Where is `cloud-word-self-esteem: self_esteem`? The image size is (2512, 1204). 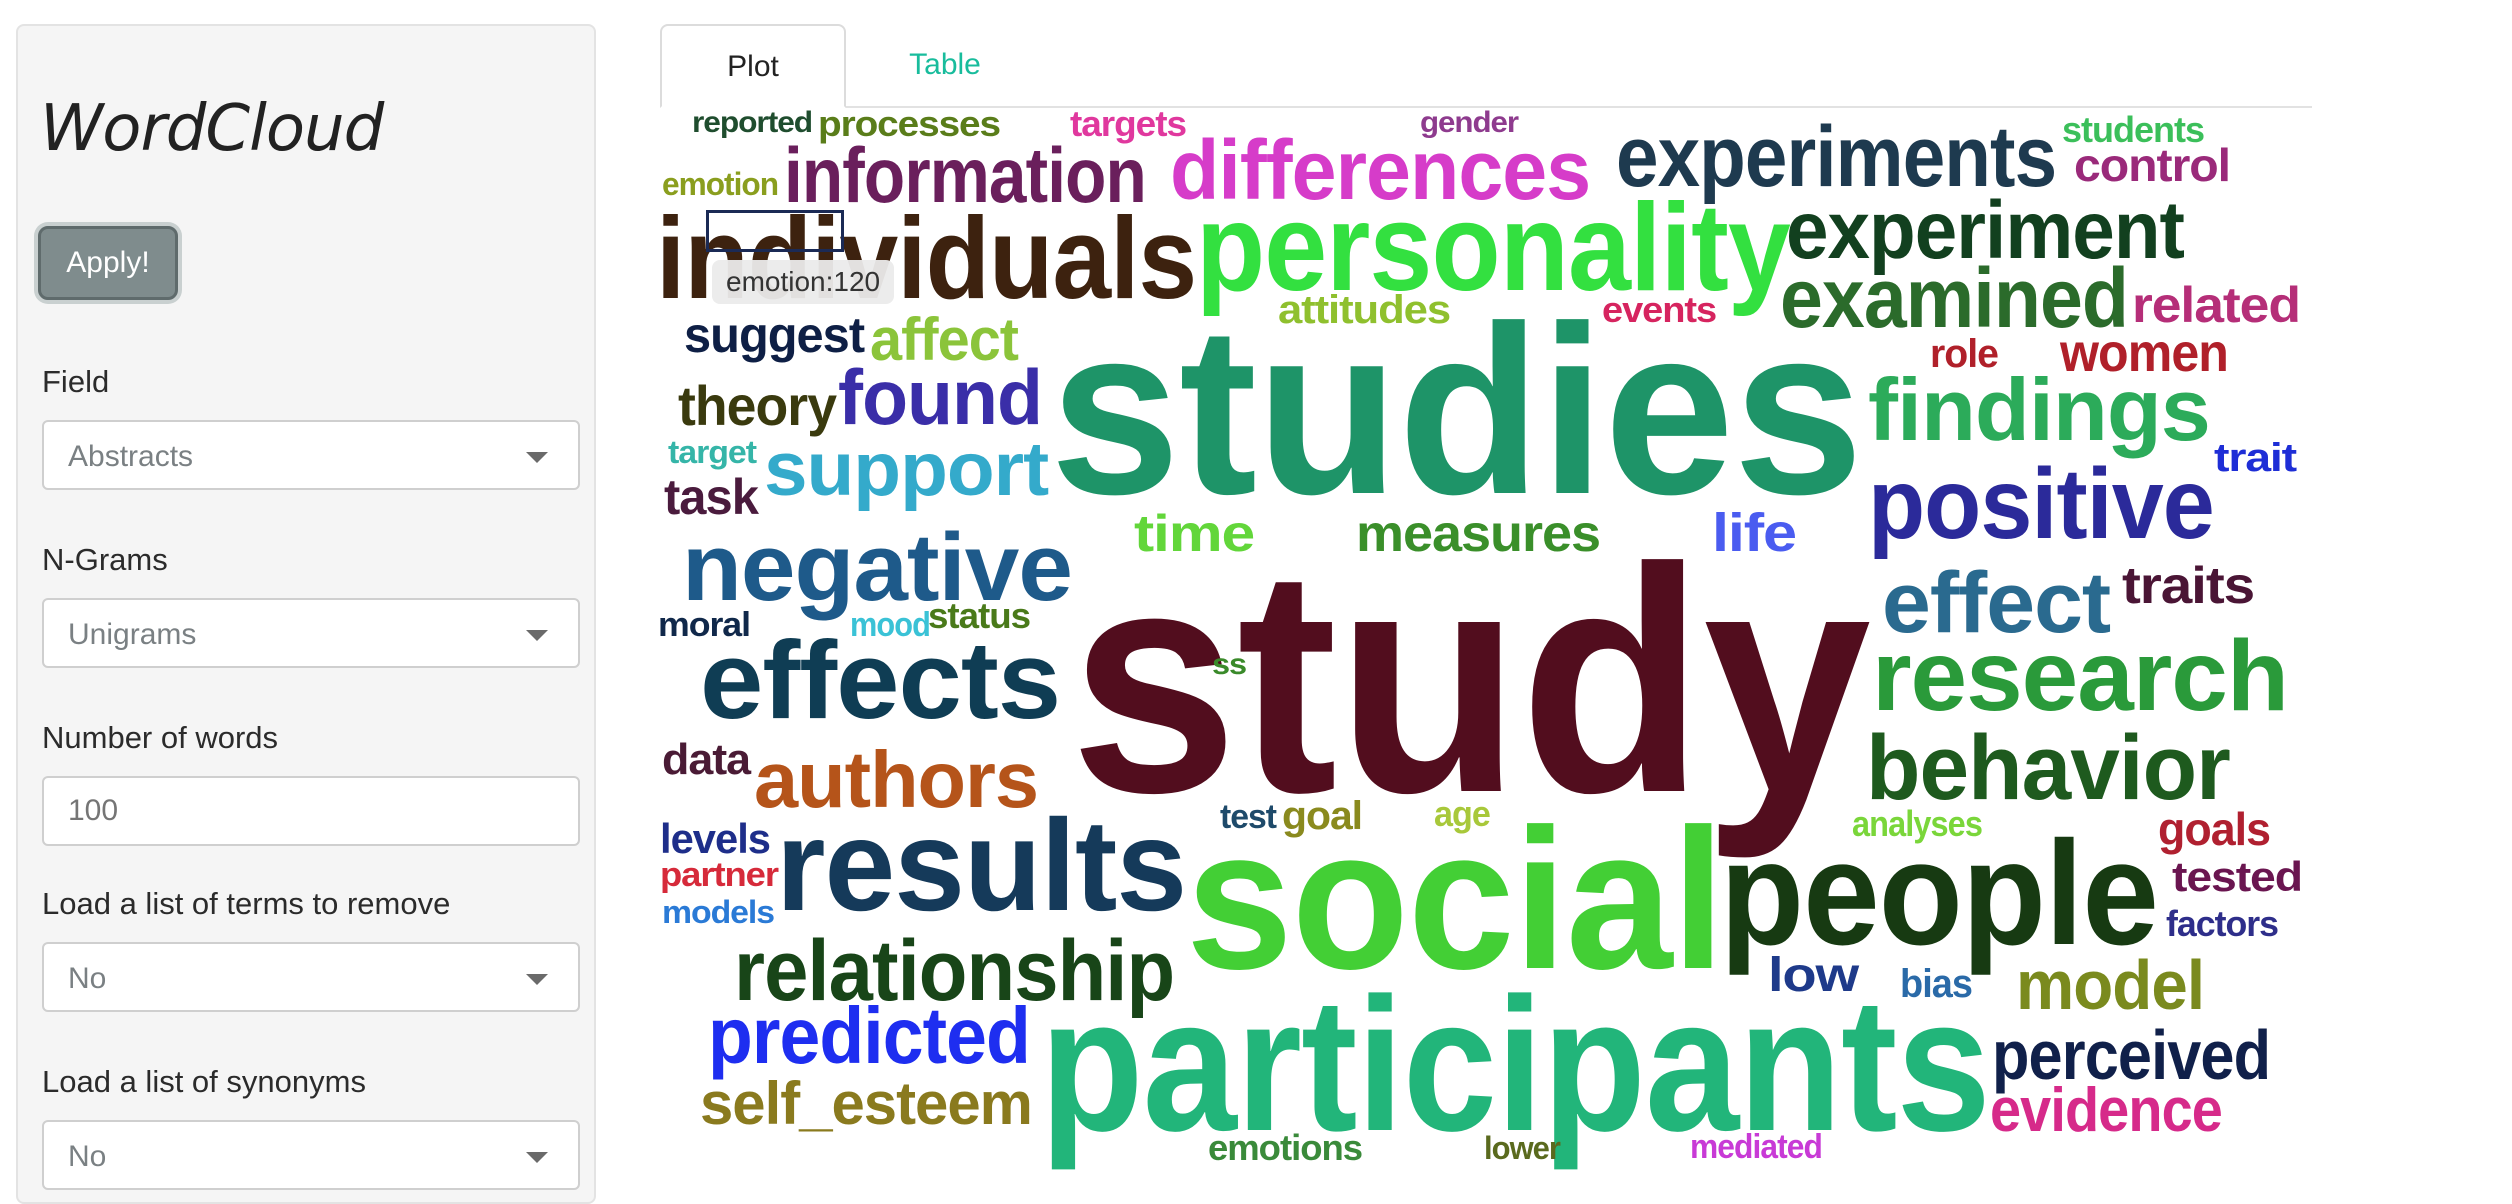 cloud-word-self-esteem: self_esteem is located at coordinates (866, 1103).